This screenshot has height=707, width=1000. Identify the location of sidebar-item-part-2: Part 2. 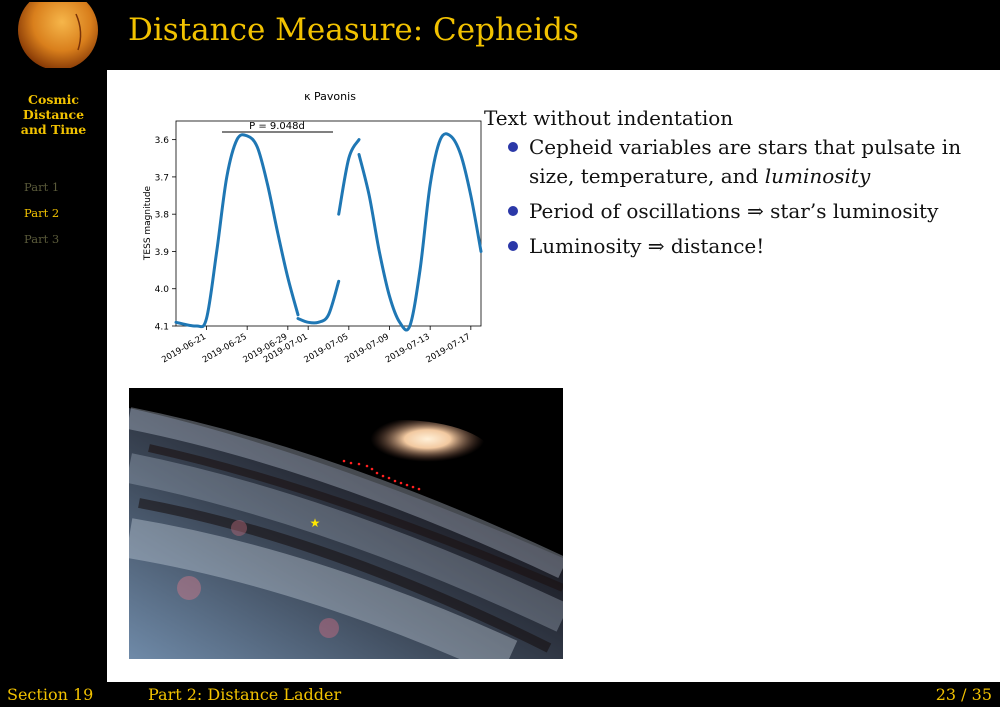
(42, 213).